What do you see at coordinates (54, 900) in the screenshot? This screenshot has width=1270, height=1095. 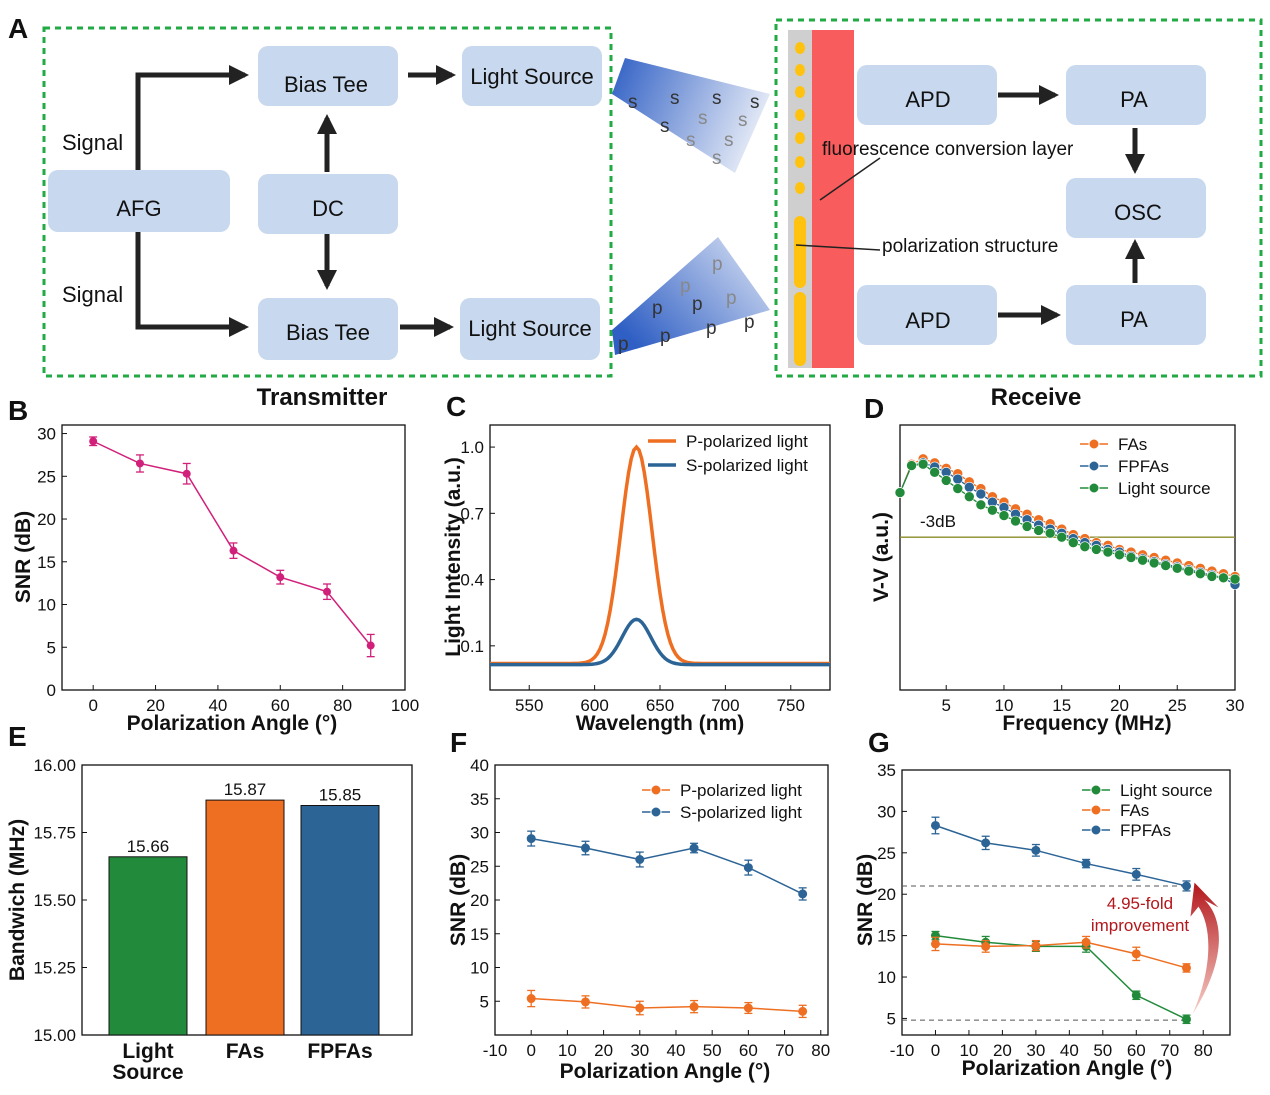 I see `y-tick-label: 15.50` at bounding box center [54, 900].